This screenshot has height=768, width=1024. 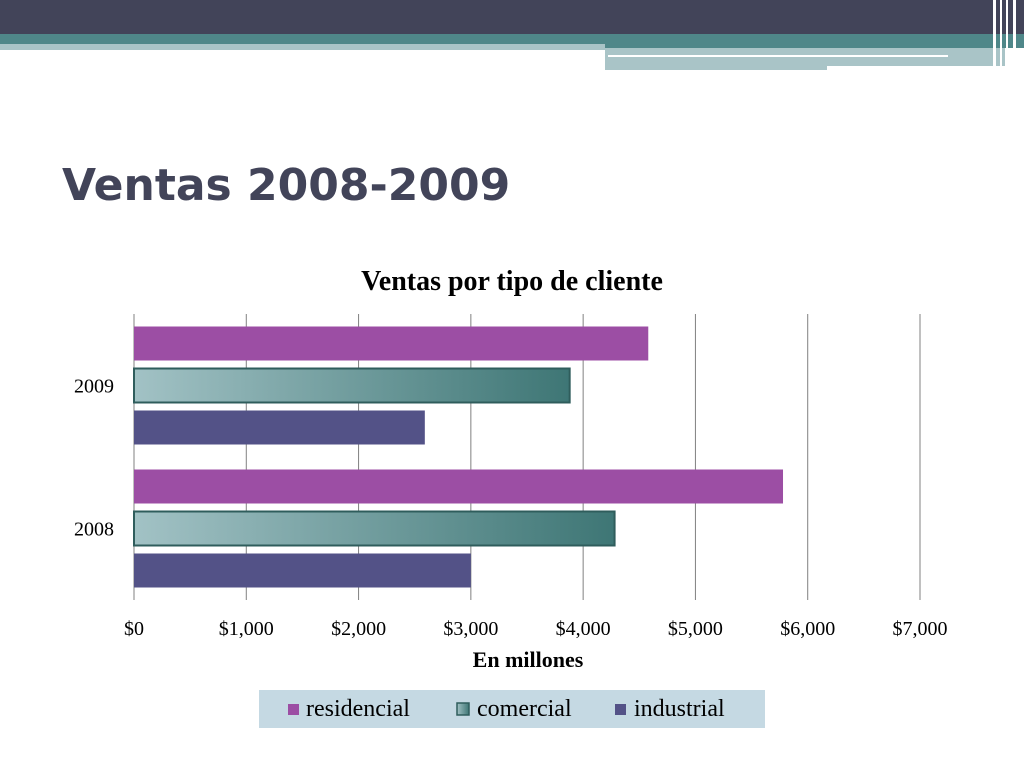 I want to click on y-category-label: 2008, so click(x=94, y=530).